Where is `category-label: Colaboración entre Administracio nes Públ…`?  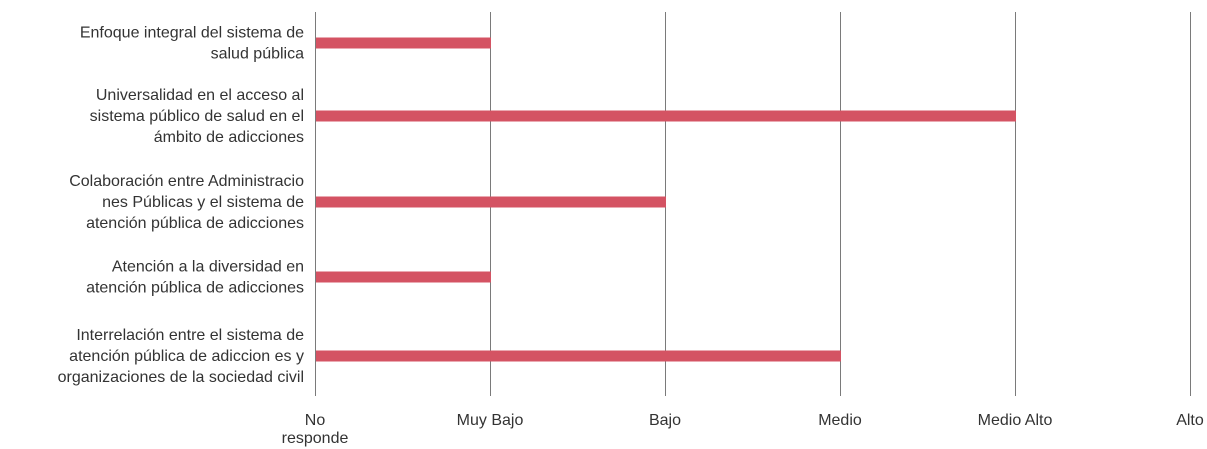 category-label: Colaboración entre Administracio nes Públ… is located at coordinates (186, 202).